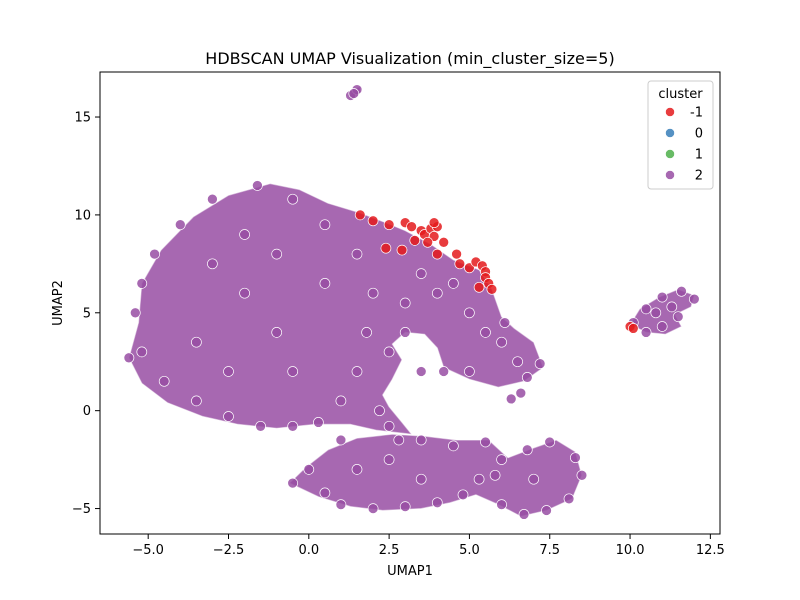  I want to click on y-tick-label: −5, so click(81, 509).